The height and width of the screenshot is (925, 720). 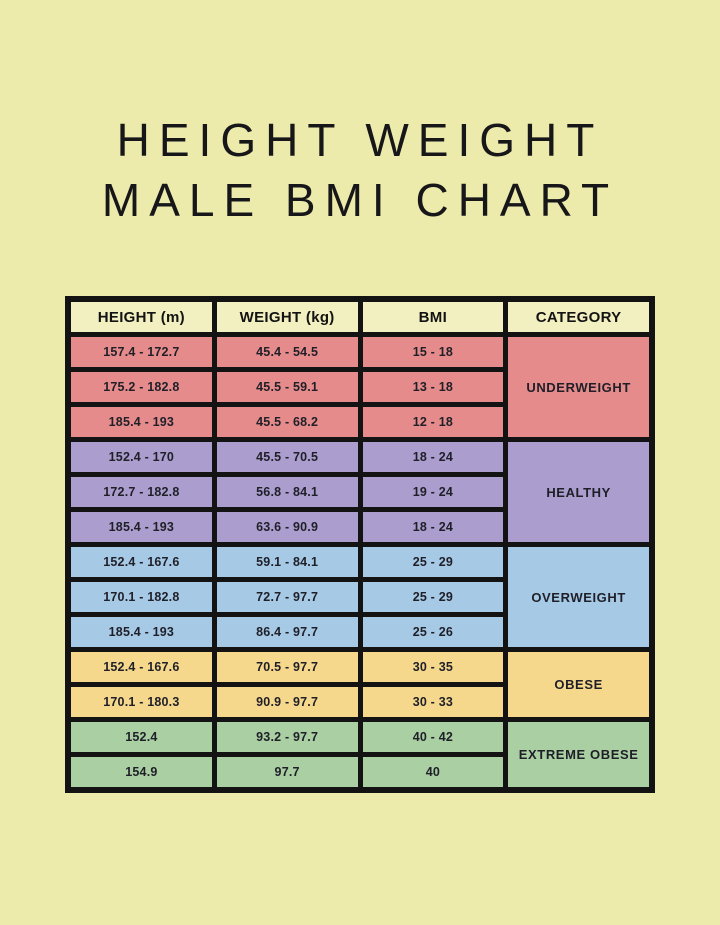 What do you see at coordinates (578, 492) in the screenshot?
I see `cell-category: HEALTHY` at bounding box center [578, 492].